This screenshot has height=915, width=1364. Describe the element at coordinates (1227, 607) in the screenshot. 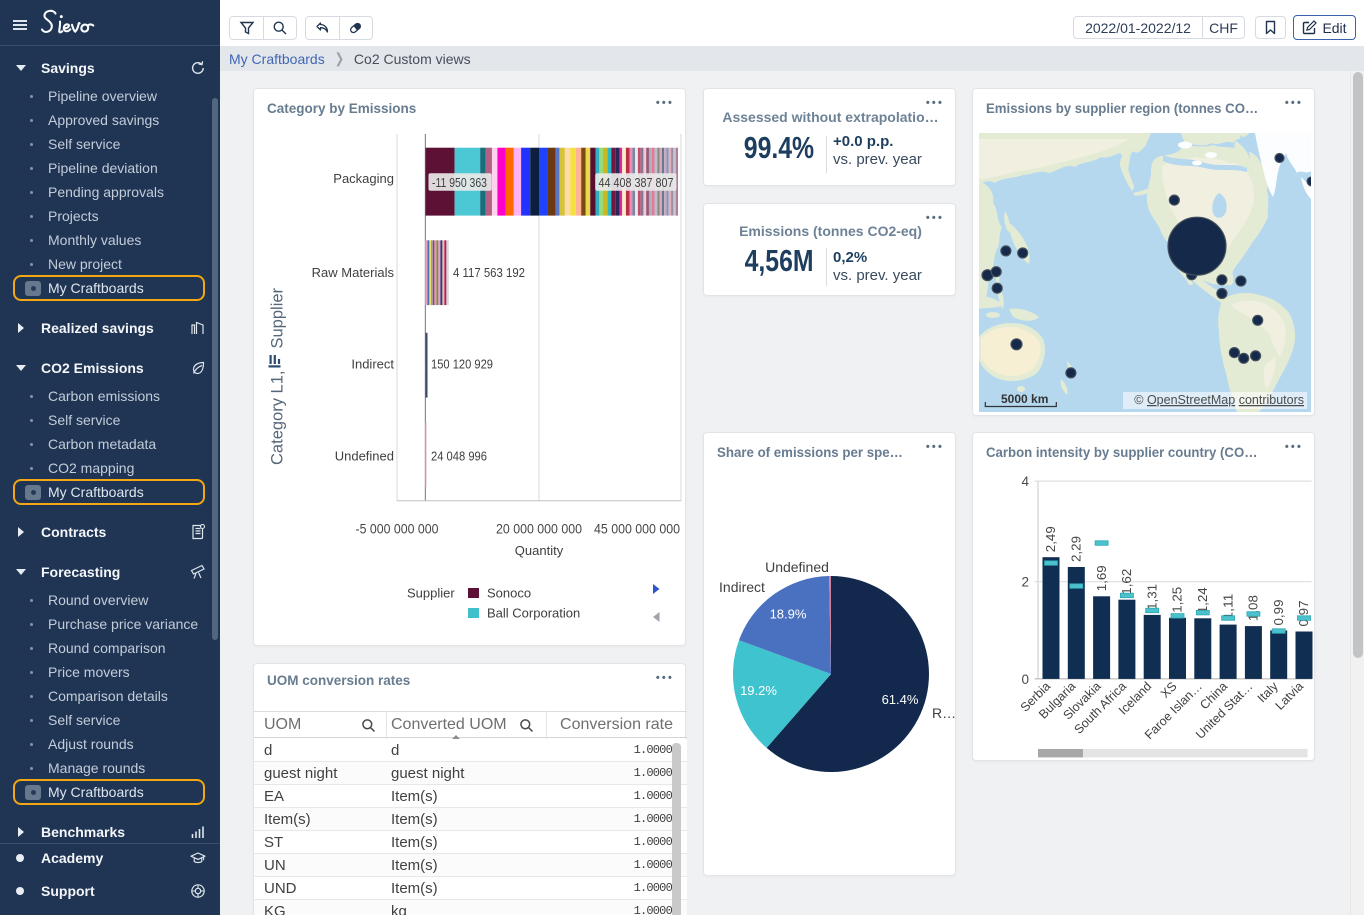

I see `svg-text: 1,11` at that location.